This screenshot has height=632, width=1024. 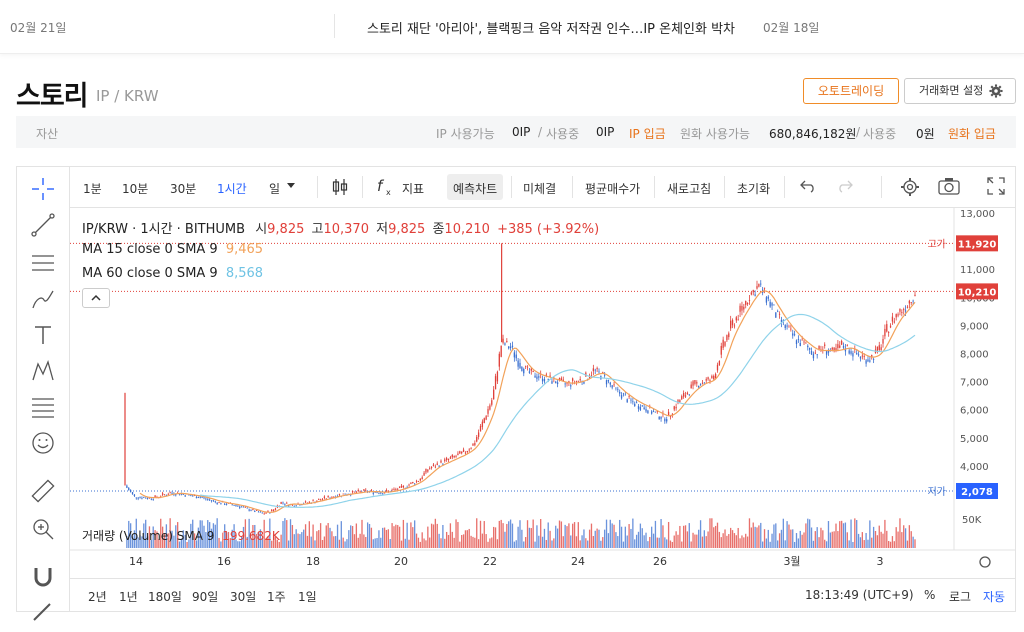 What do you see at coordinates (128, 597) in the screenshot?
I see `range-1y: 1년` at bounding box center [128, 597].